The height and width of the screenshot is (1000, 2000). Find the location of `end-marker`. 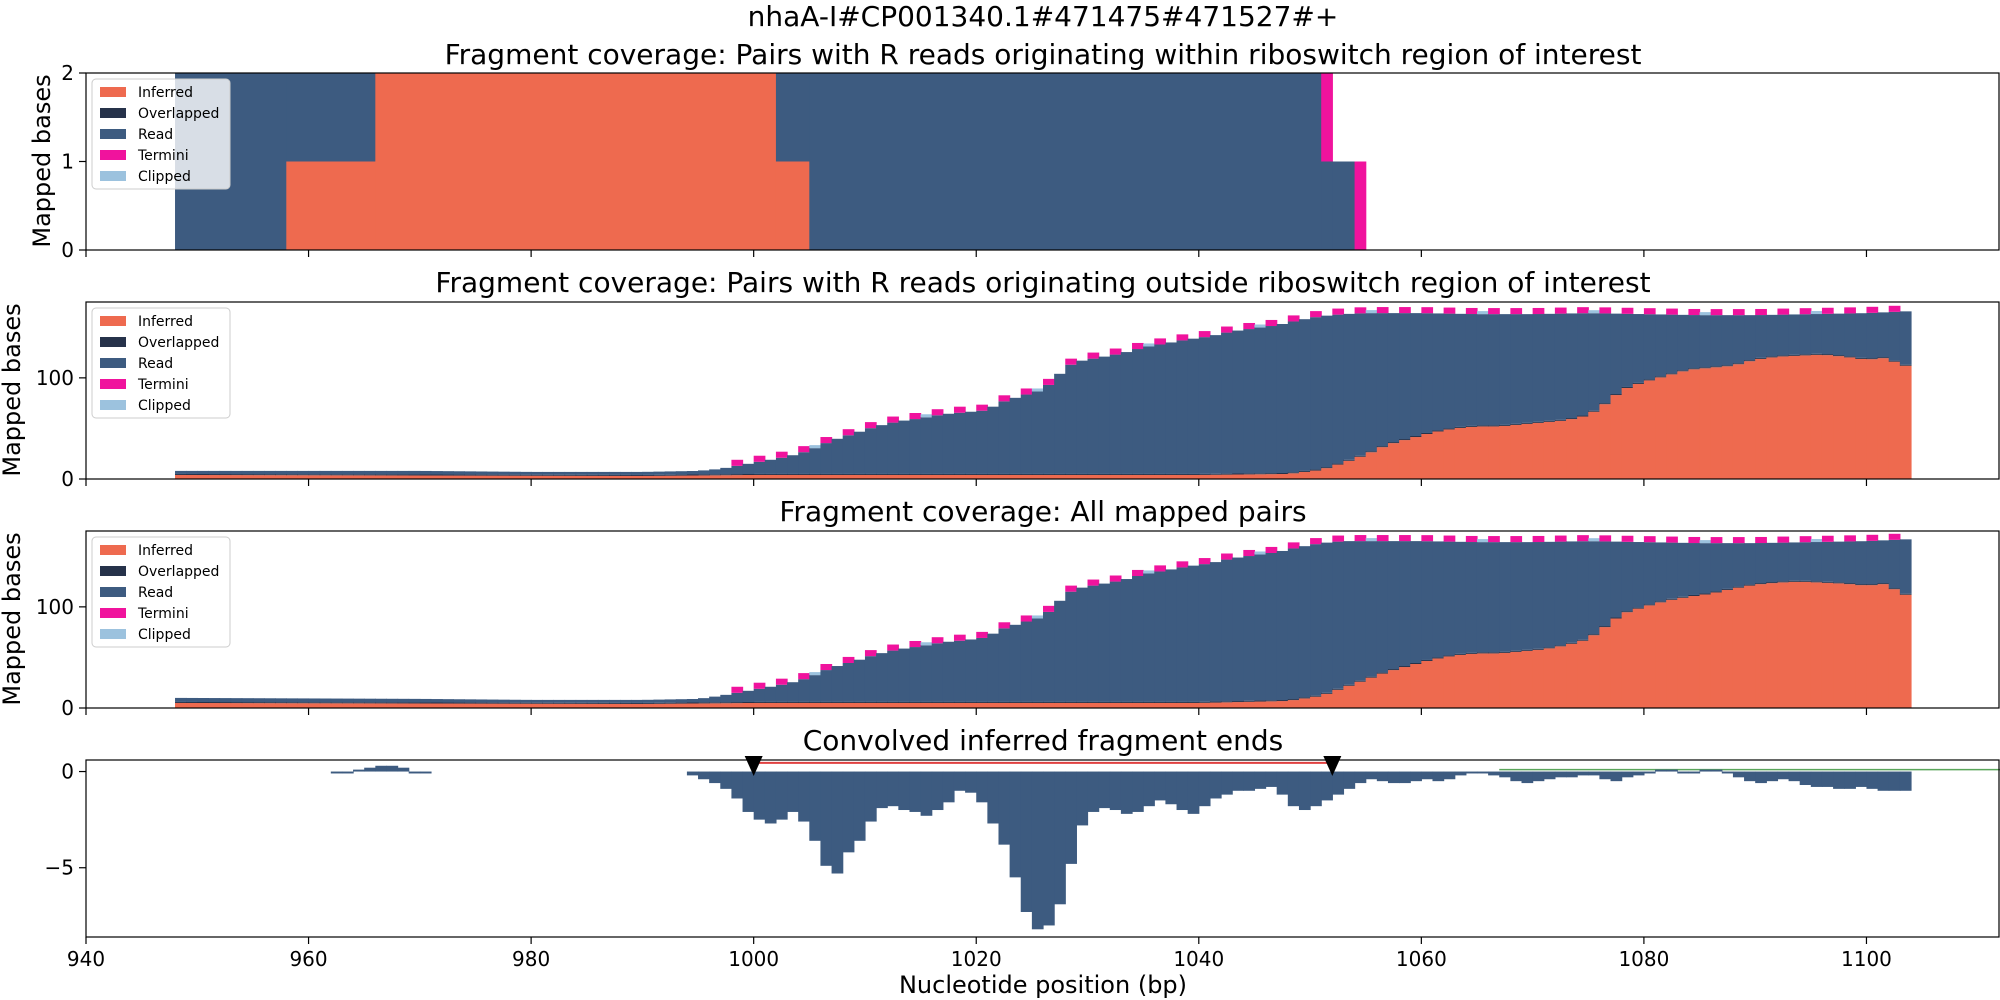

end-marker is located at coordinates (753, 766).